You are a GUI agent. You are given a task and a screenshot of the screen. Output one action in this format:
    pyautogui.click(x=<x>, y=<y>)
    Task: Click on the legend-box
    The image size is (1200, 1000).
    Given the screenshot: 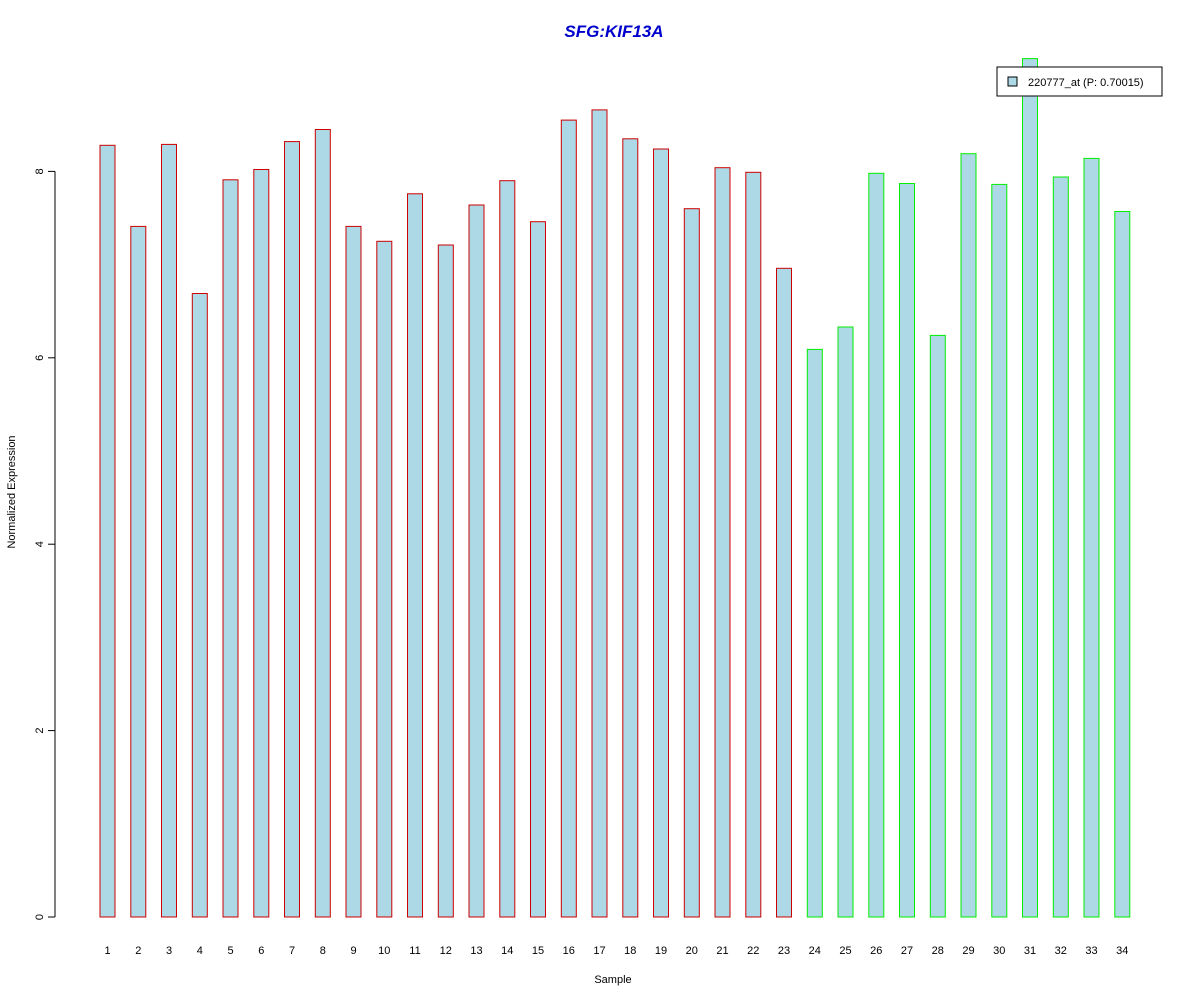 What is the action you would take?
    pyautogui.click(x=1079, y=81)
    